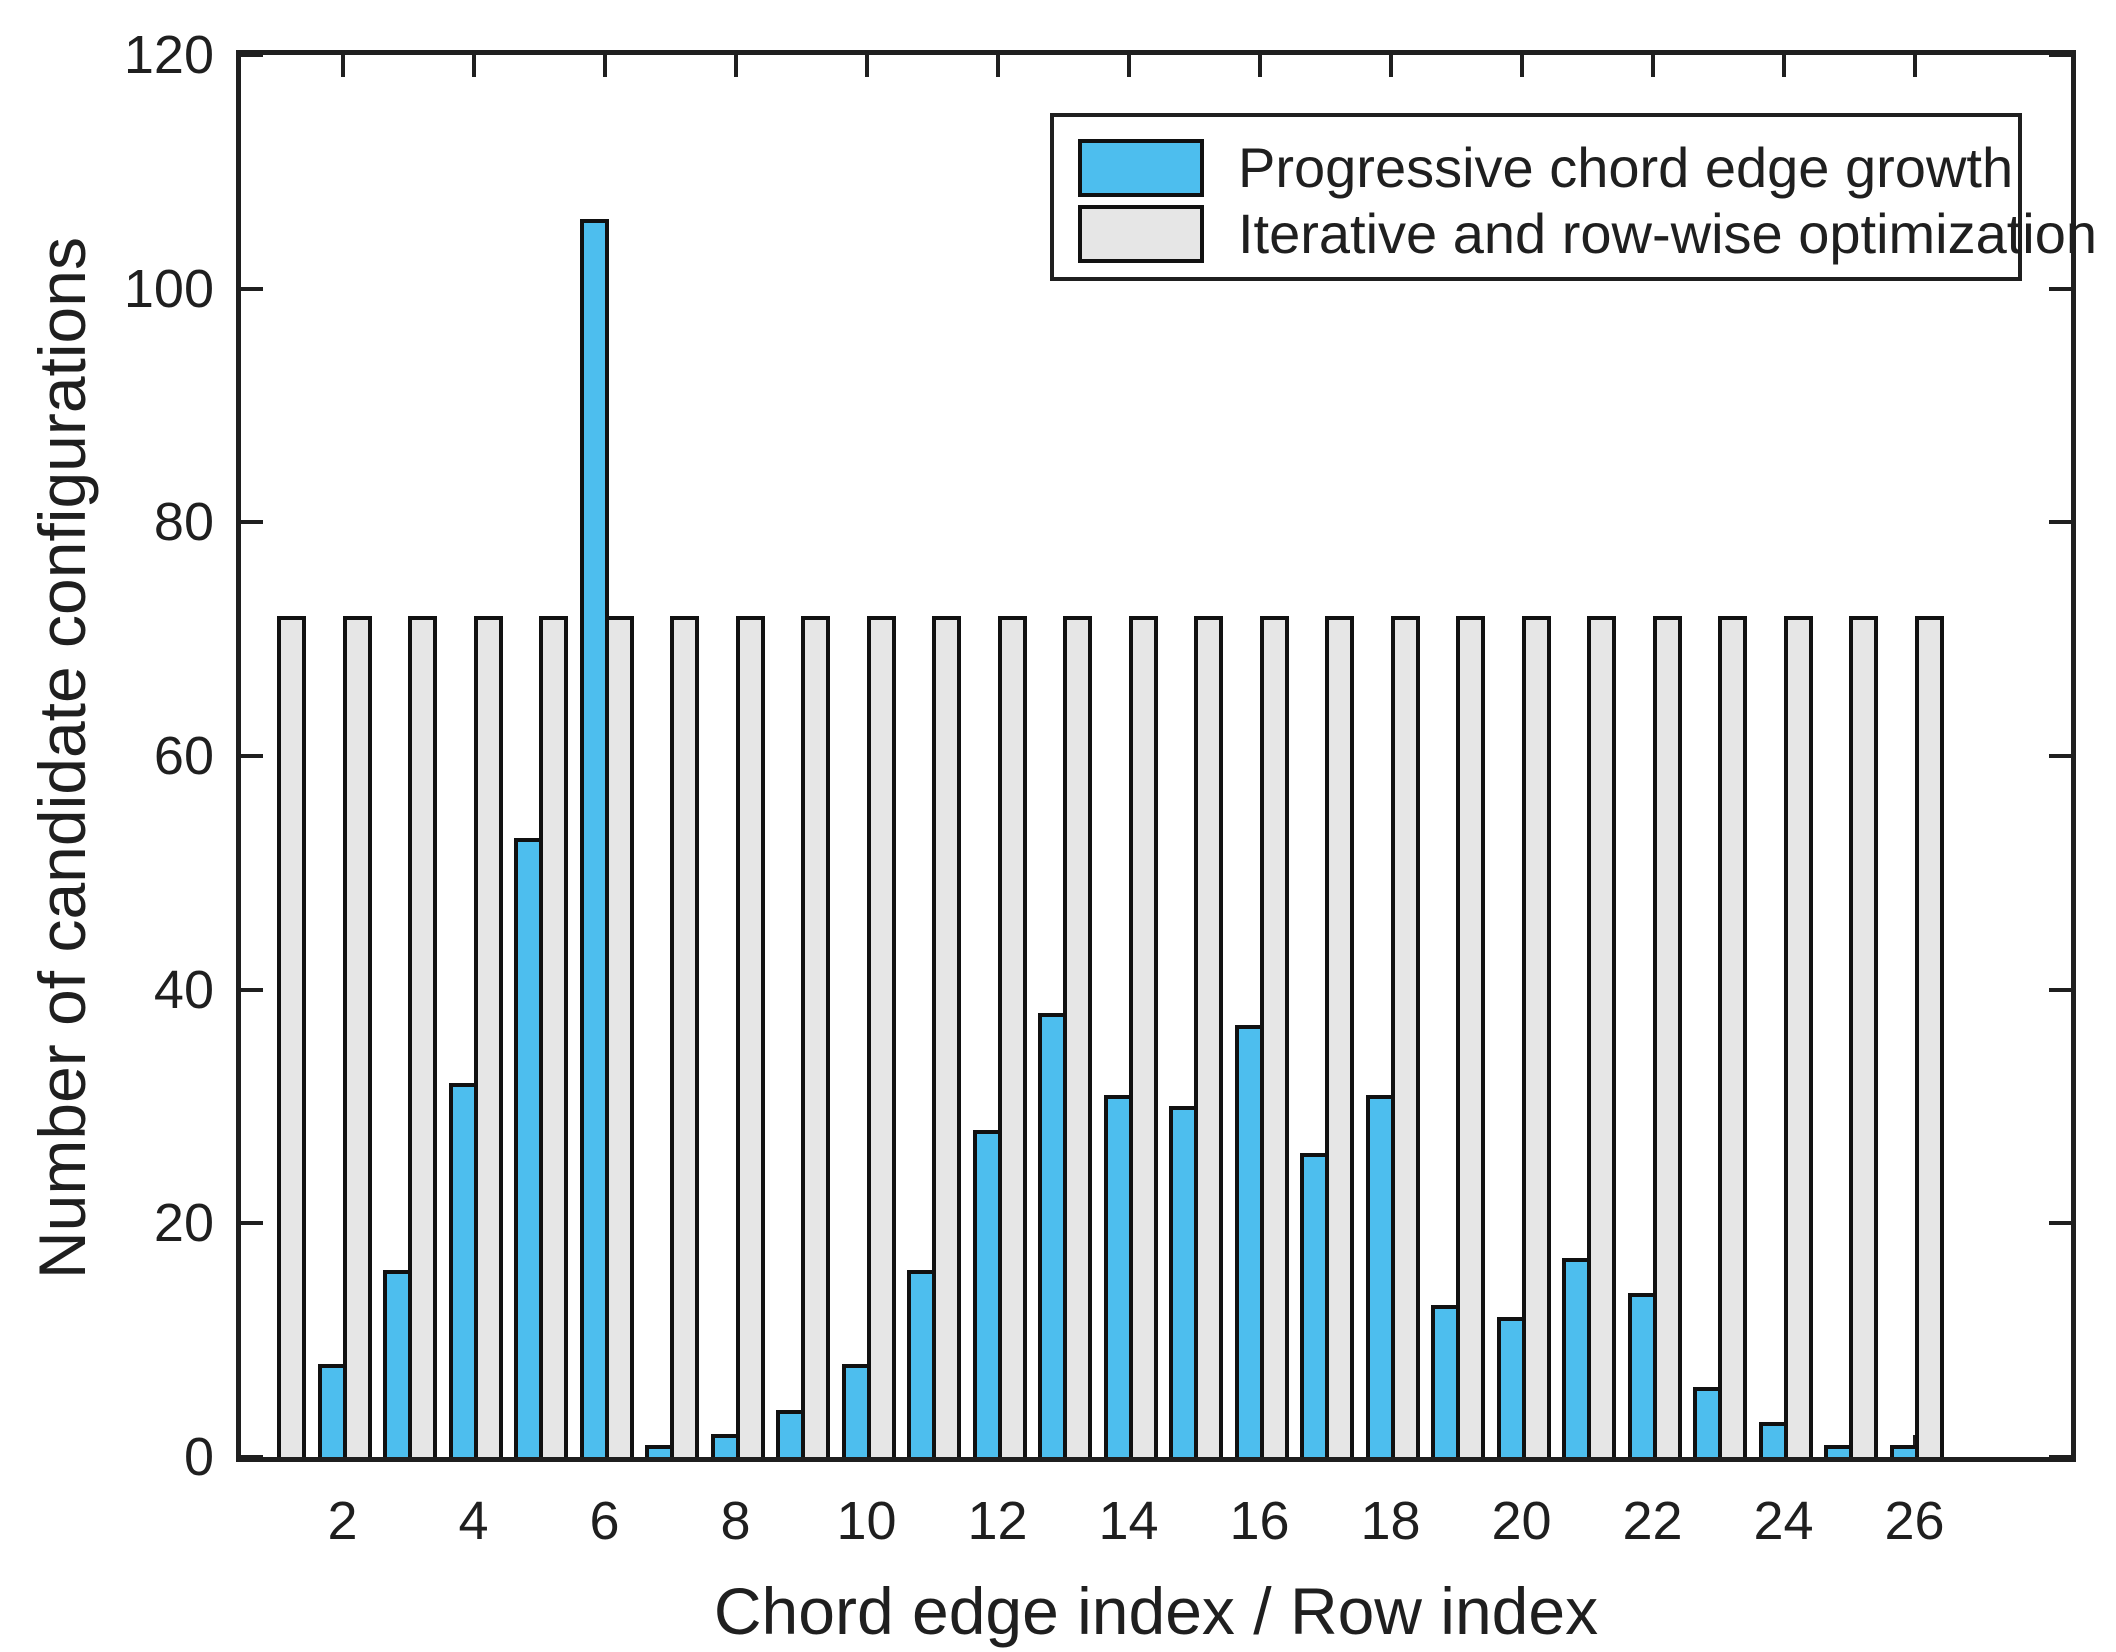 The image size is (2116, 1652). Describe the element at coordinates (1141, 234) in the screenshot. I see `legend-swatch-iterative` at that location.